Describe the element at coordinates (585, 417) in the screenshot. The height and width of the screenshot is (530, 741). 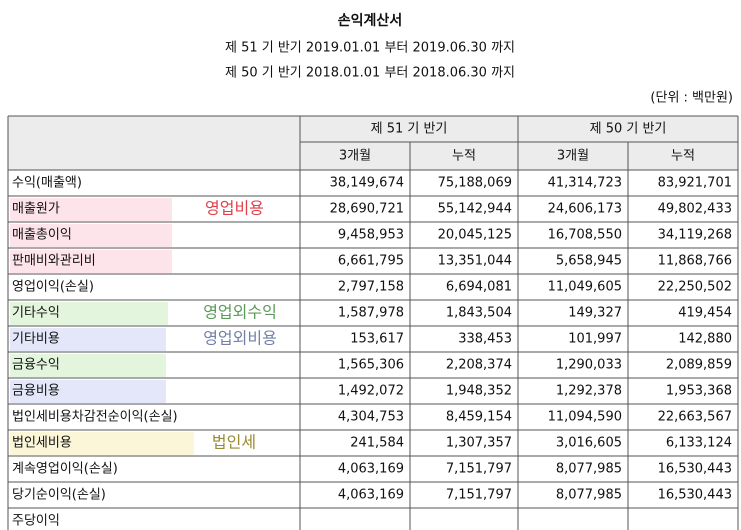
I see `cell-value: 11,094,590` at that location.